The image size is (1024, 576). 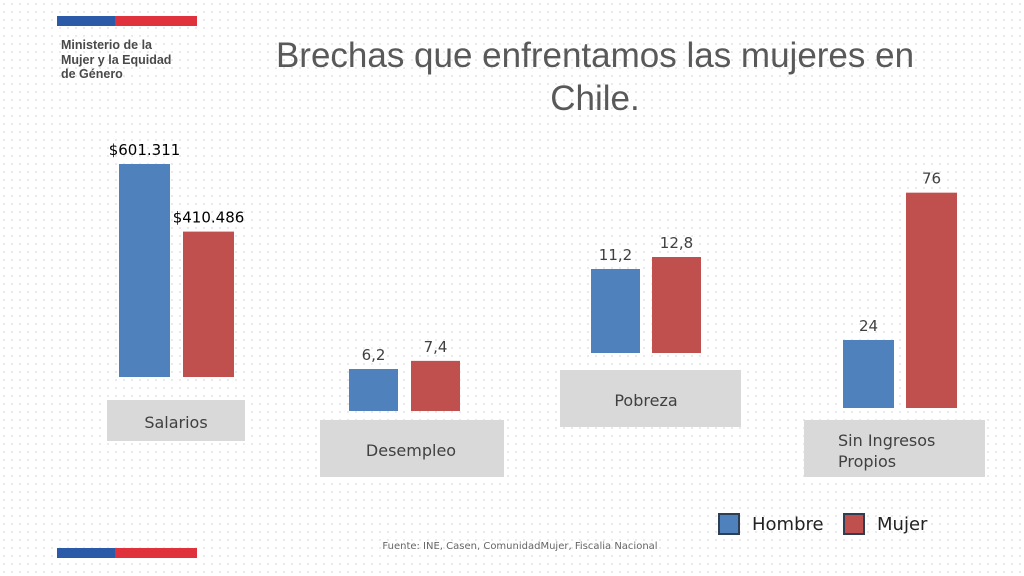 What do you see at coordinates (595, 98) in the screenshot?
I see `title-line-2: Chile.` at bounding box center [595, 98].